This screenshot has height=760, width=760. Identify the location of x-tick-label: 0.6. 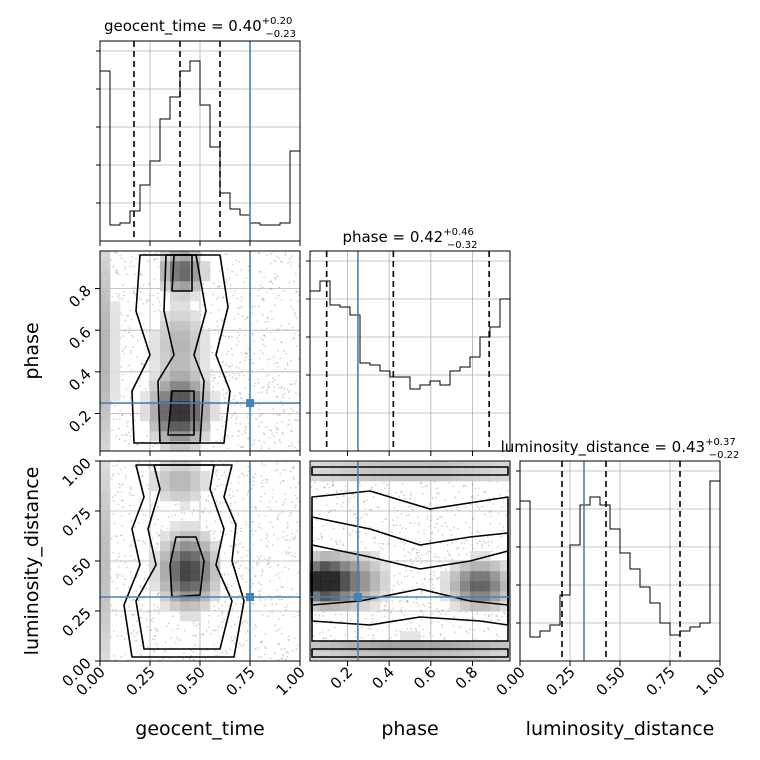
(425, 678).